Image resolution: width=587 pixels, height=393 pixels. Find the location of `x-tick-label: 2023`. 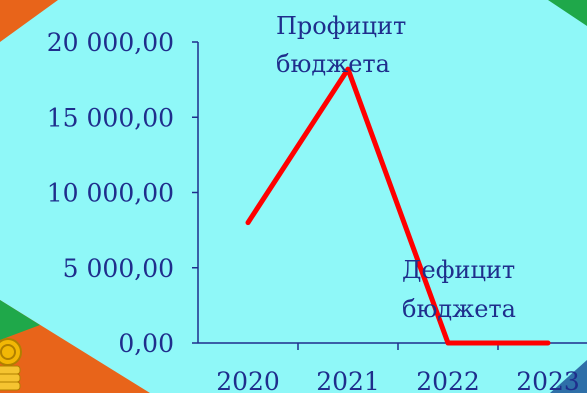

x-tick-label: 2023 is located at coordinates (548, 380).